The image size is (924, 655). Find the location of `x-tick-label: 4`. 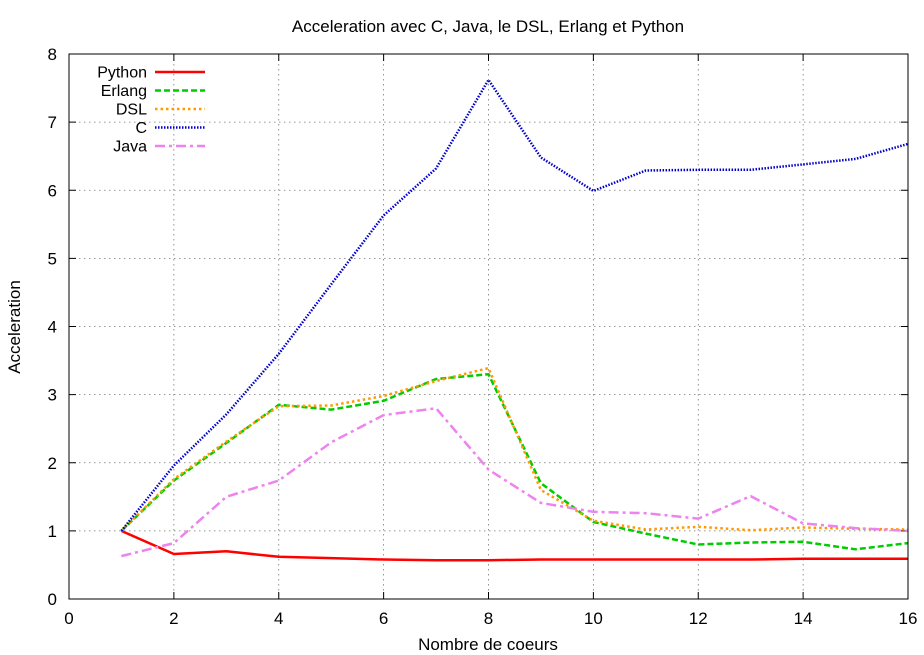

x-tick-label: 4 is located at coordinates (278, 618).